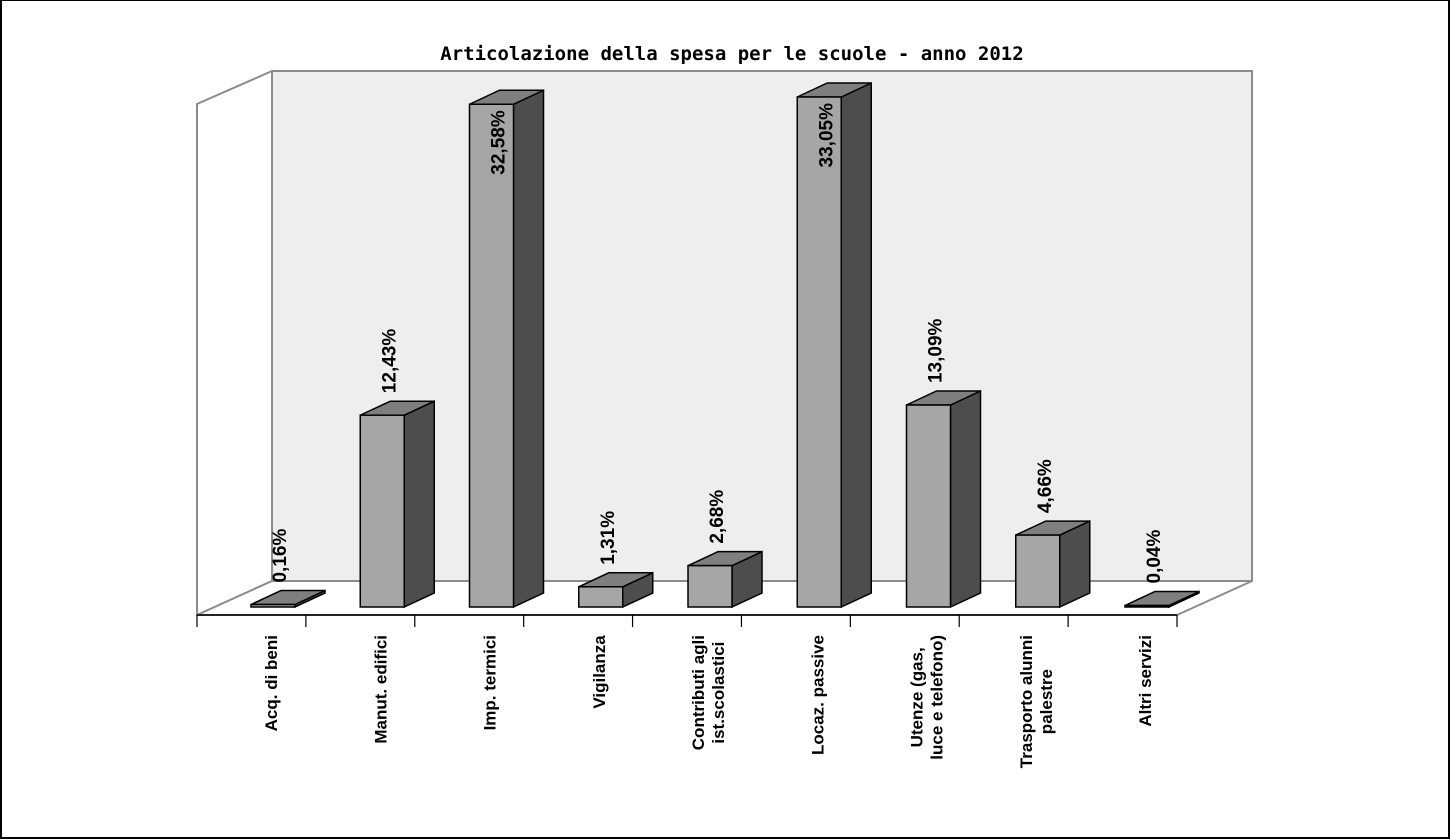  Describe the element at coordinates (499, 142) in the screenshot. I see `data-label: 32,58%` at that location.